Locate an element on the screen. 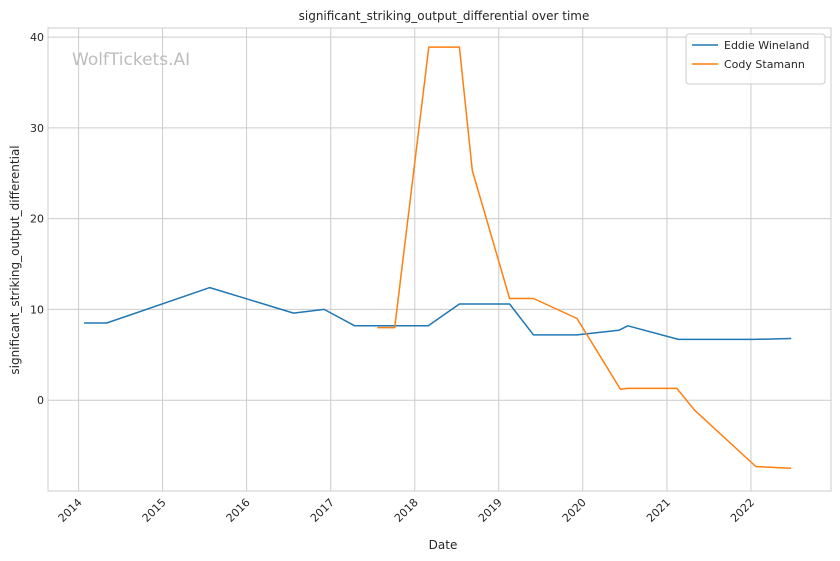 This screenshot has height=561, width=840. x-tick-label: 2017 is located at coordinates (322, 510).